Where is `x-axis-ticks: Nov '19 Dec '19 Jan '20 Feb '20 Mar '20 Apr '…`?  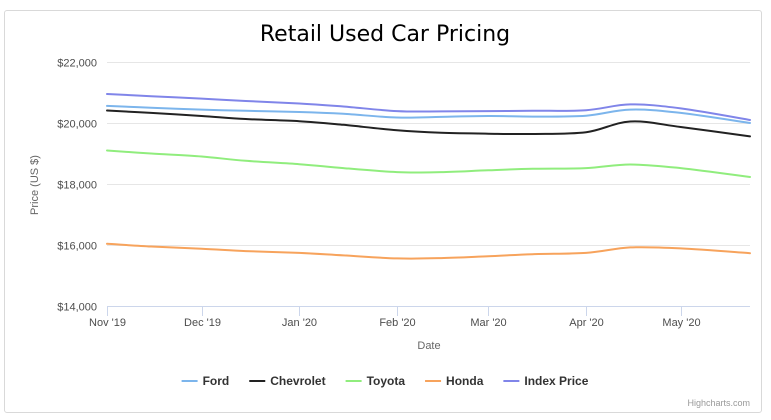
x-axis-ticks: Nov '19 Dec '19 Jan '20 Feb '20 Mar '20 Apr '… is located at coordinates (419, 317).